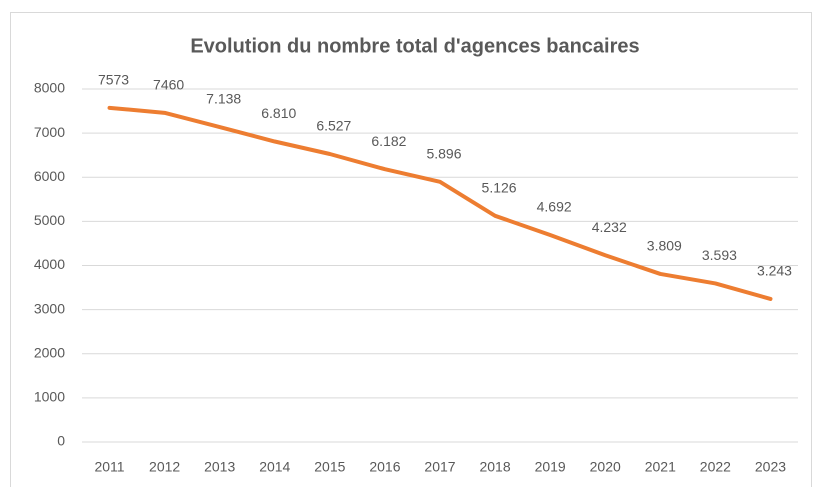 This screenshot has width=818, height=487. I want to click on y-tick-label: 8000, so click(49, 88).